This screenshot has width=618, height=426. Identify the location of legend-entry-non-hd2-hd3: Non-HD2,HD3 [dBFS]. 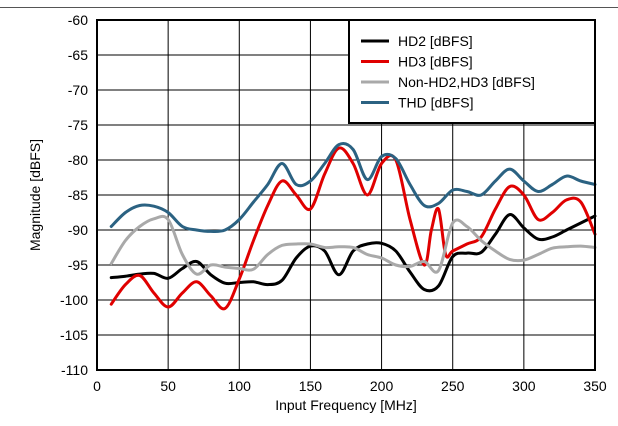
(448, 82).